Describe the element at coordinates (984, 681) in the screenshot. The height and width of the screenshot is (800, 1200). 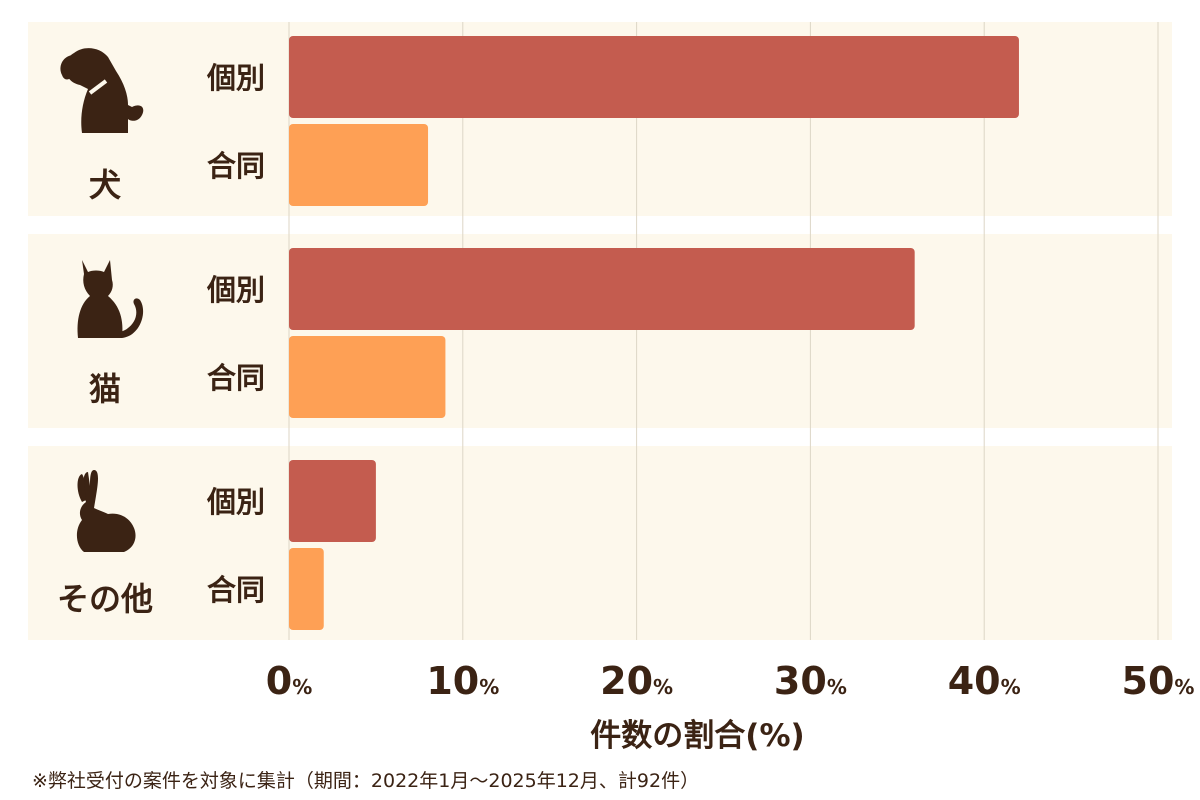
I see `x-tick-label: 40%` at that location.